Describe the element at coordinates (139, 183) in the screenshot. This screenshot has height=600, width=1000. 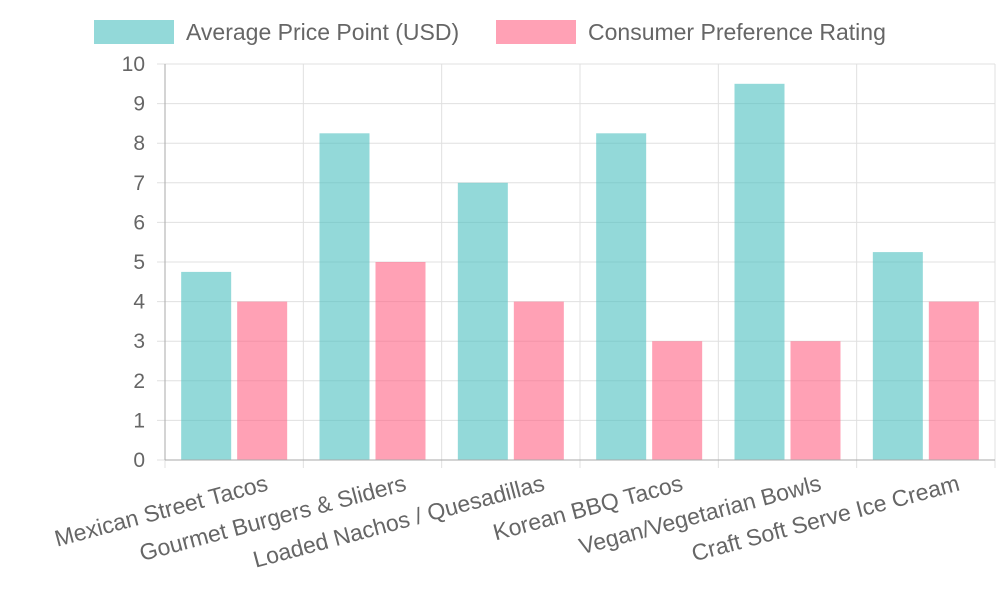
I see `y-tick-label: 7` at that location.